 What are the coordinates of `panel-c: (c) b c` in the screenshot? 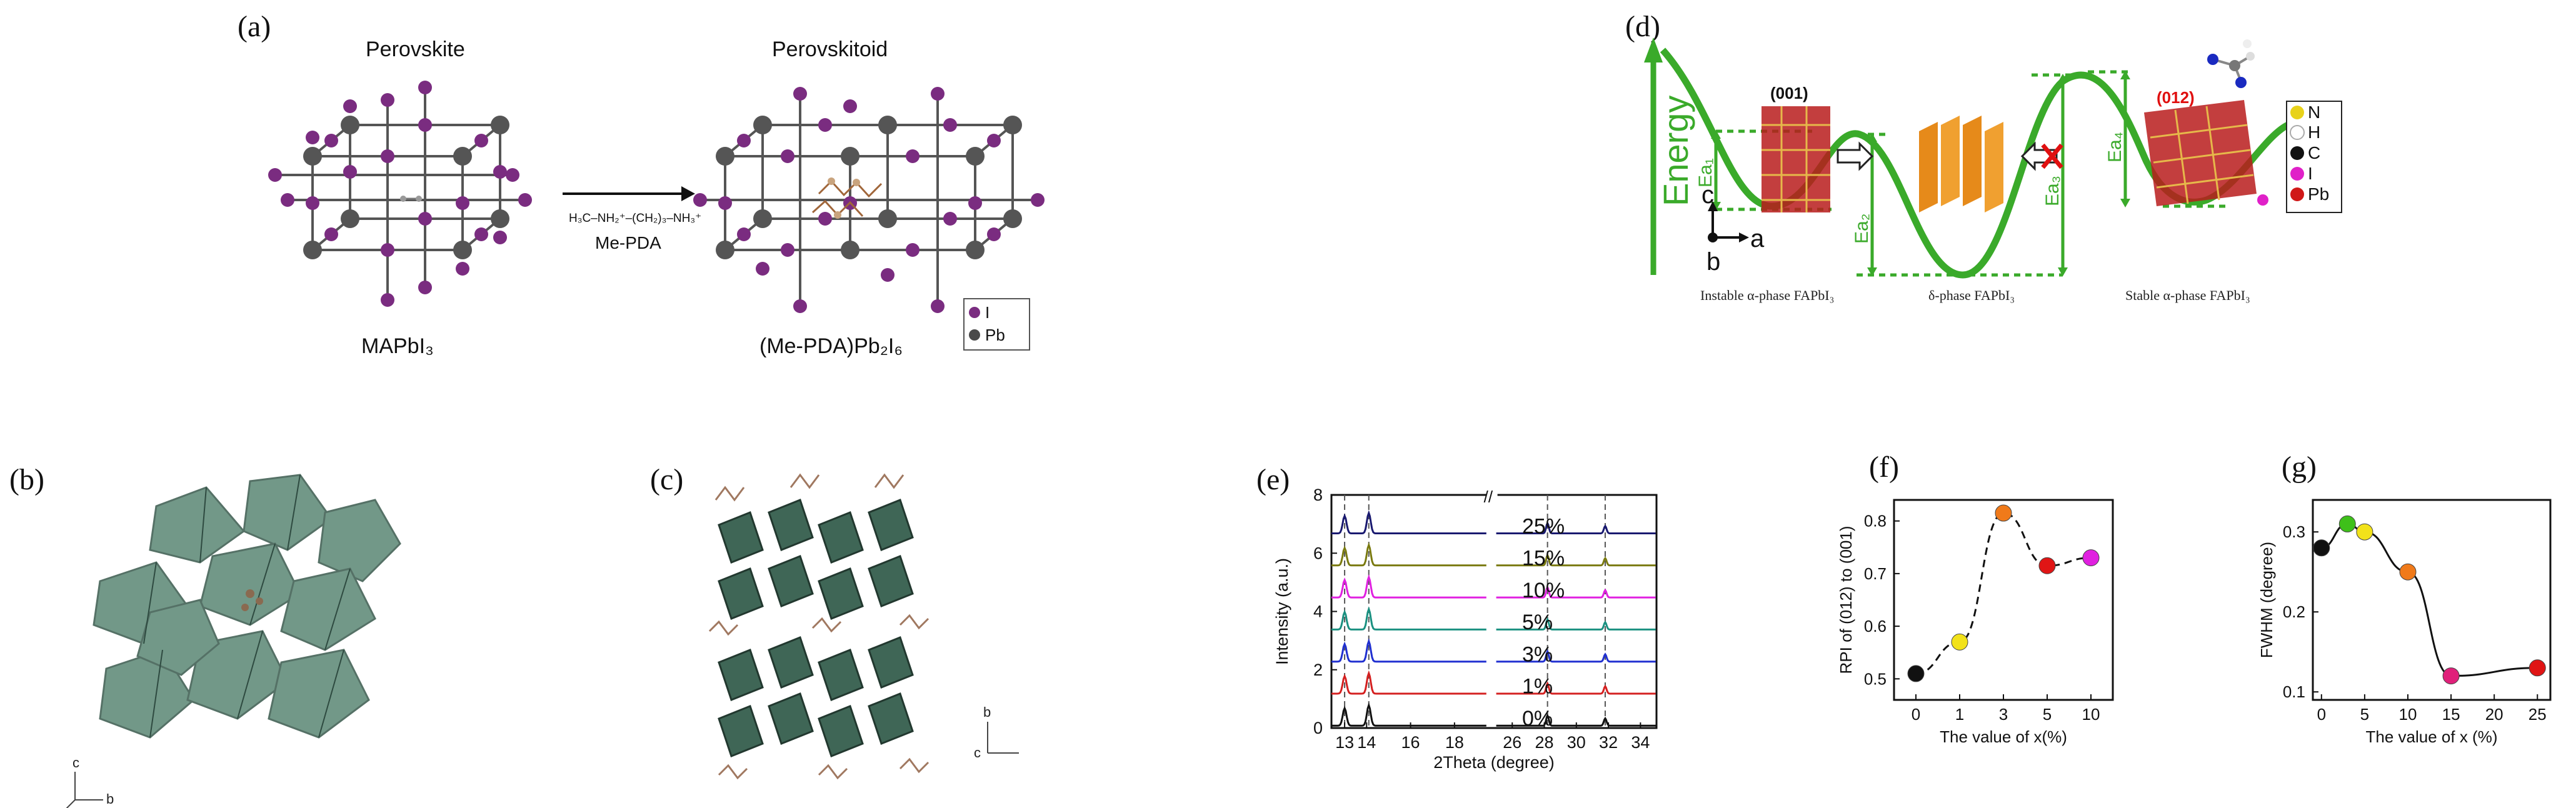 It's located at (844, 622).